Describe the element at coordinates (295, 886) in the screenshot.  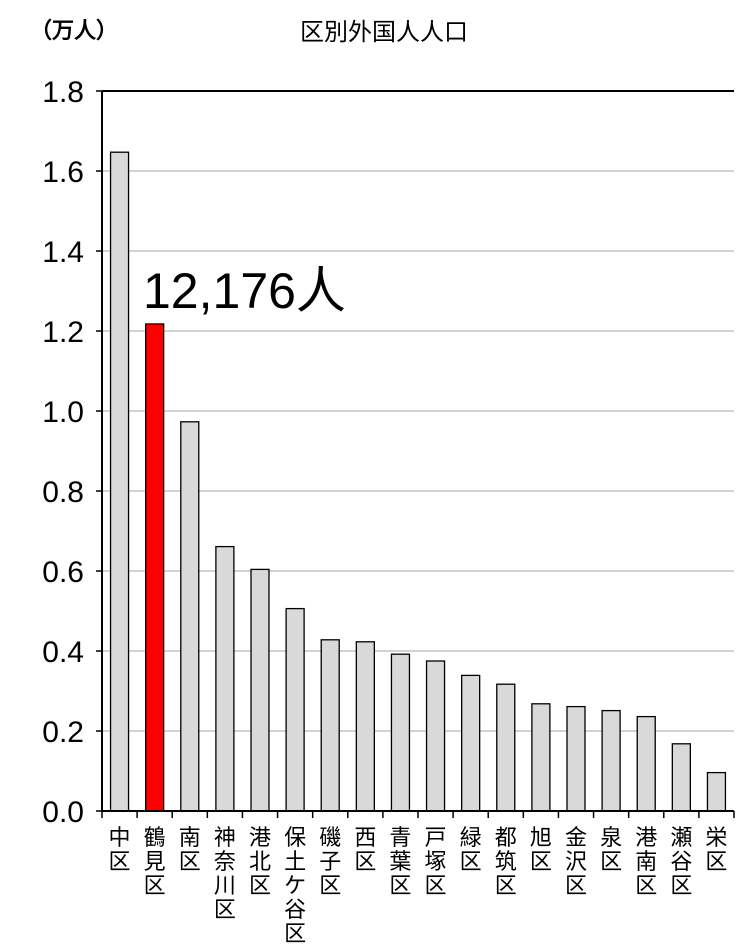
I see `x-category-label: 保土ケ谷区` at that location.